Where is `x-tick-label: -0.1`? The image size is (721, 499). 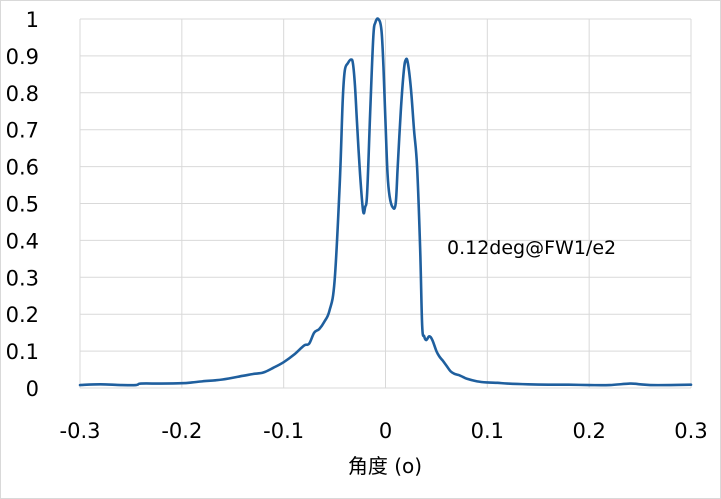
x-tick-label: -0.1 is located at coordinates (283, 431).